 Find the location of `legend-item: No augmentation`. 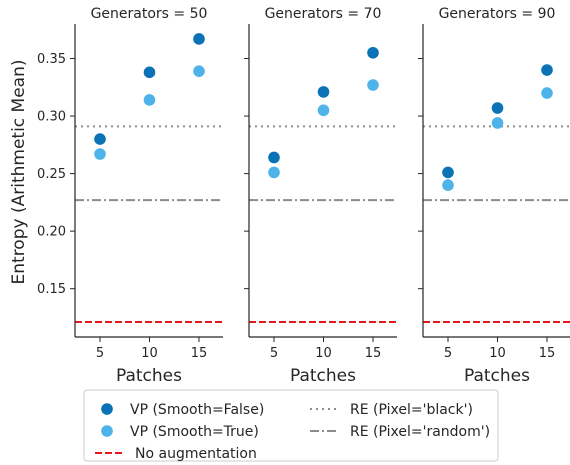

legend-item: No augmentation is located at coordinates (176, 454).